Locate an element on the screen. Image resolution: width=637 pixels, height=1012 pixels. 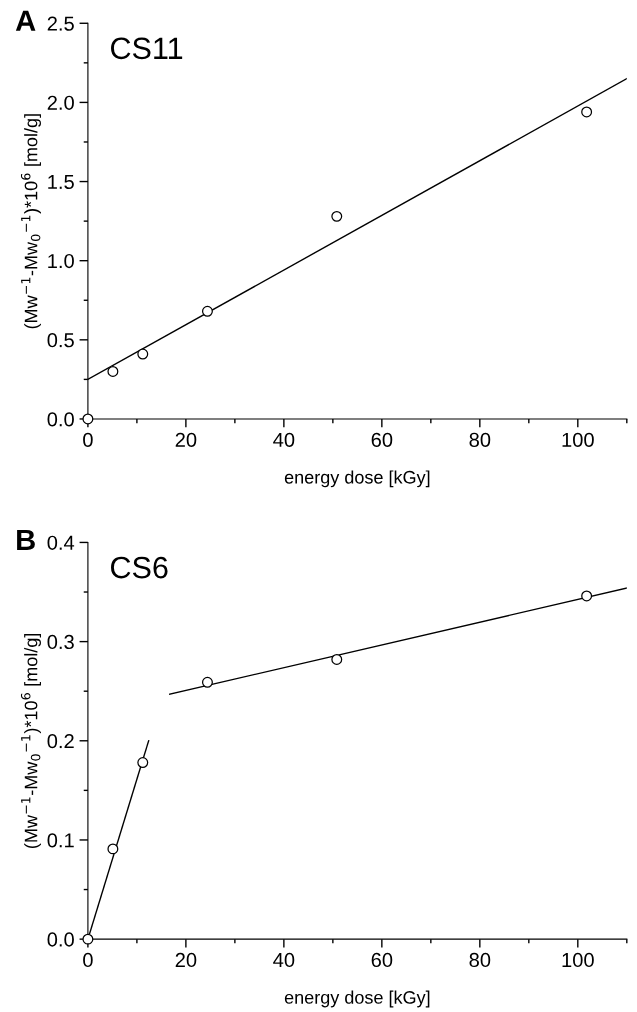
annotation: CS6 is located at coordinates (139, 567).